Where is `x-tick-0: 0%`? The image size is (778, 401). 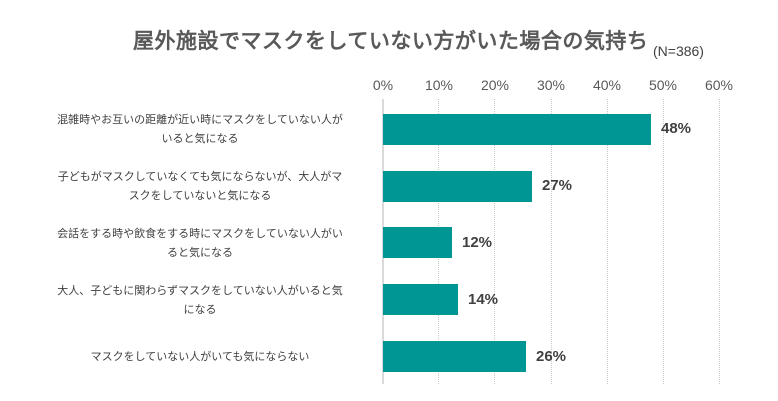
x-tick-0: 0% is located at coordinates (383, 85).